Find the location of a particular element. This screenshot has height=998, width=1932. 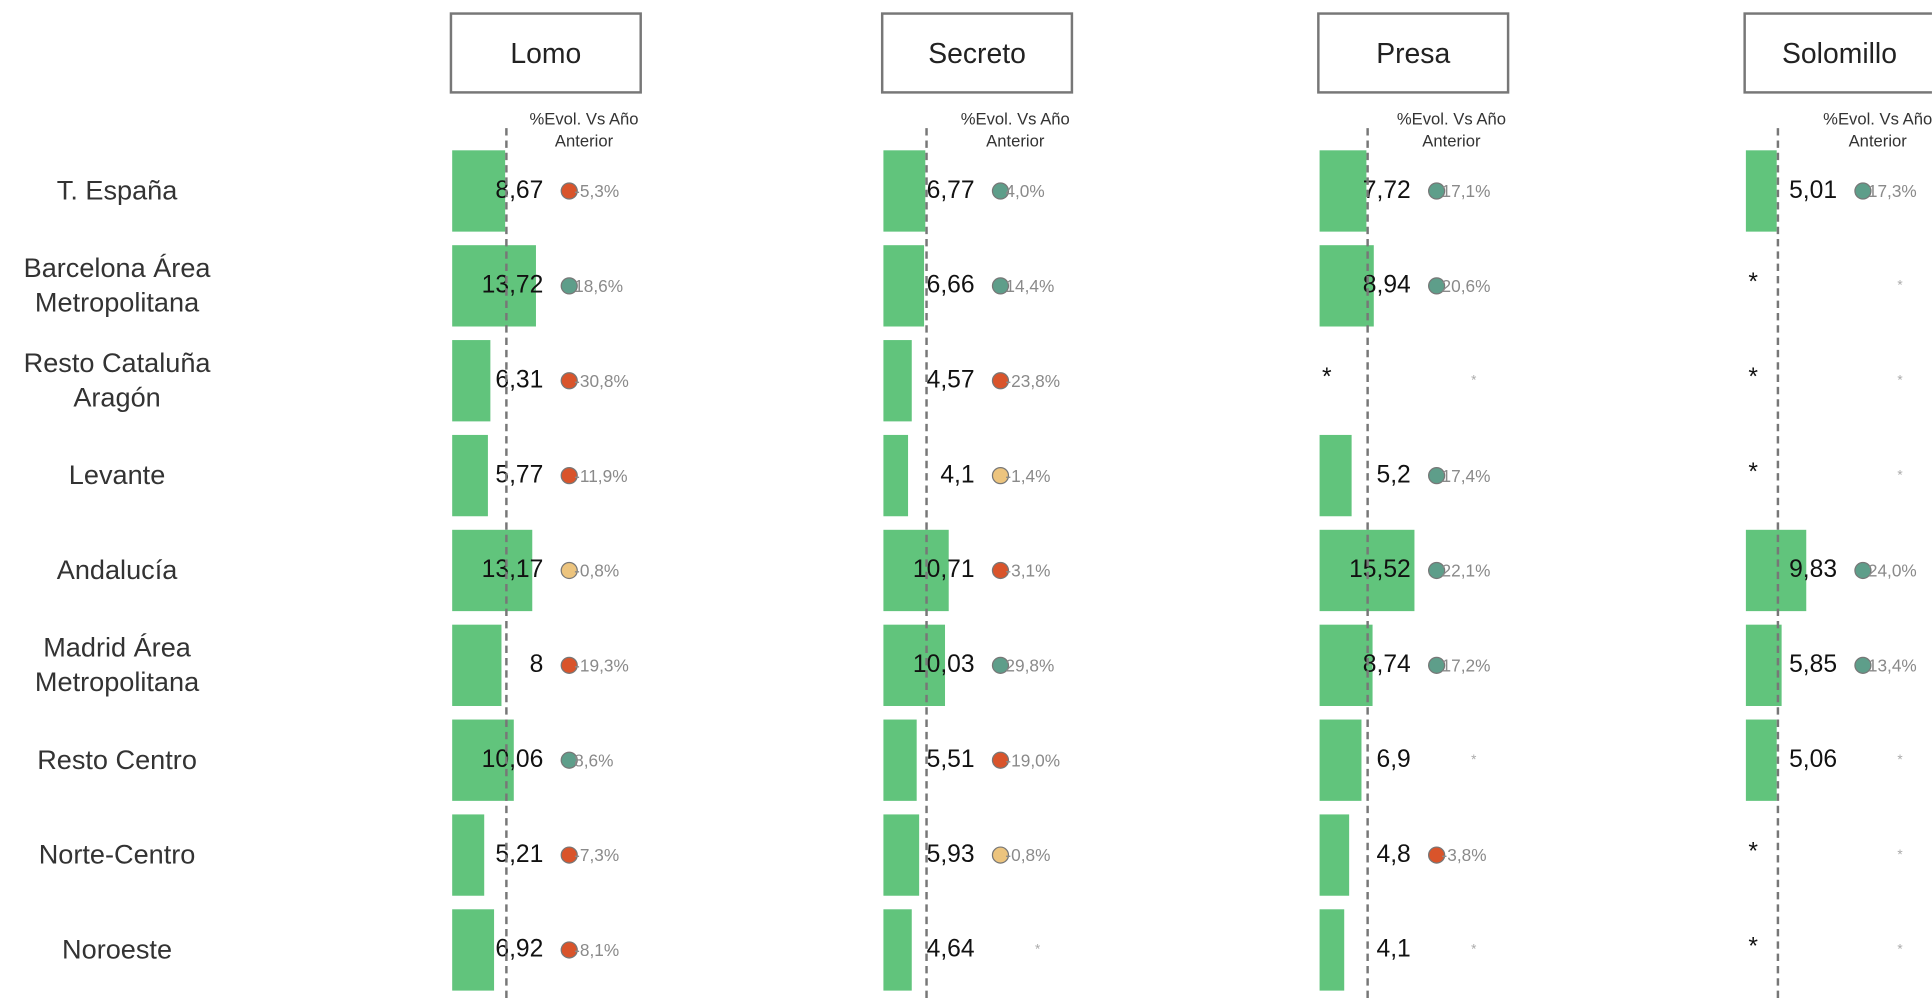

value-label: 5,93 is located at coordinates (950, 854).